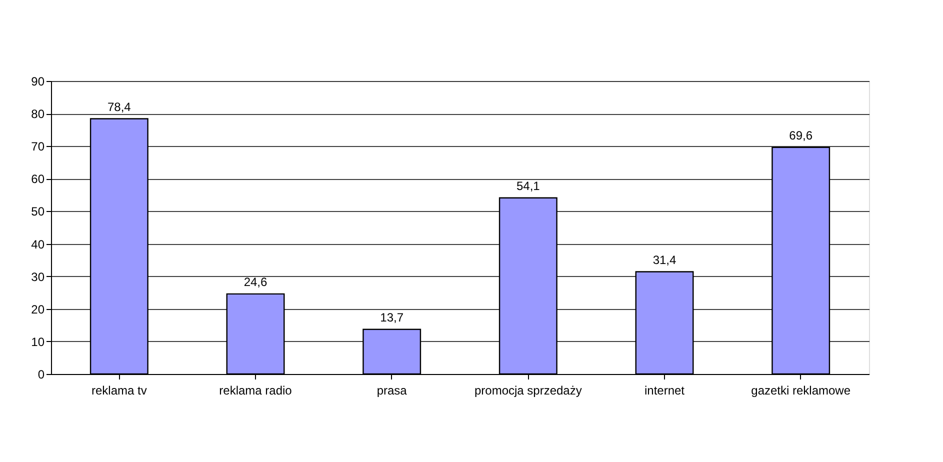  I want to click on y-tick-label: 10, so click(38, 341).